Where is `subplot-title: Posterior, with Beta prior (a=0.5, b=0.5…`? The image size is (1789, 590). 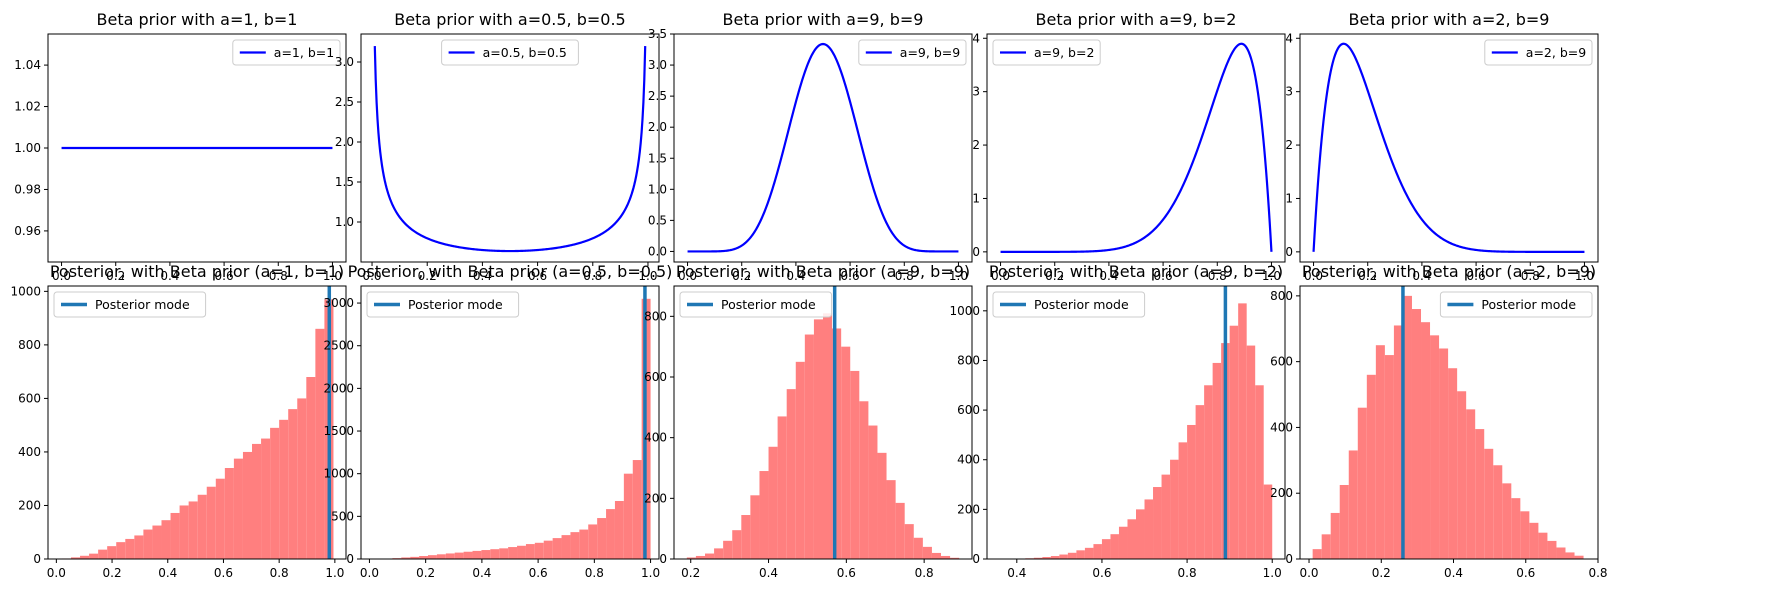
subplot-title: Posterior, with Beta prior (a=0.5, b=0.5… is located at coordinates (510, 271).